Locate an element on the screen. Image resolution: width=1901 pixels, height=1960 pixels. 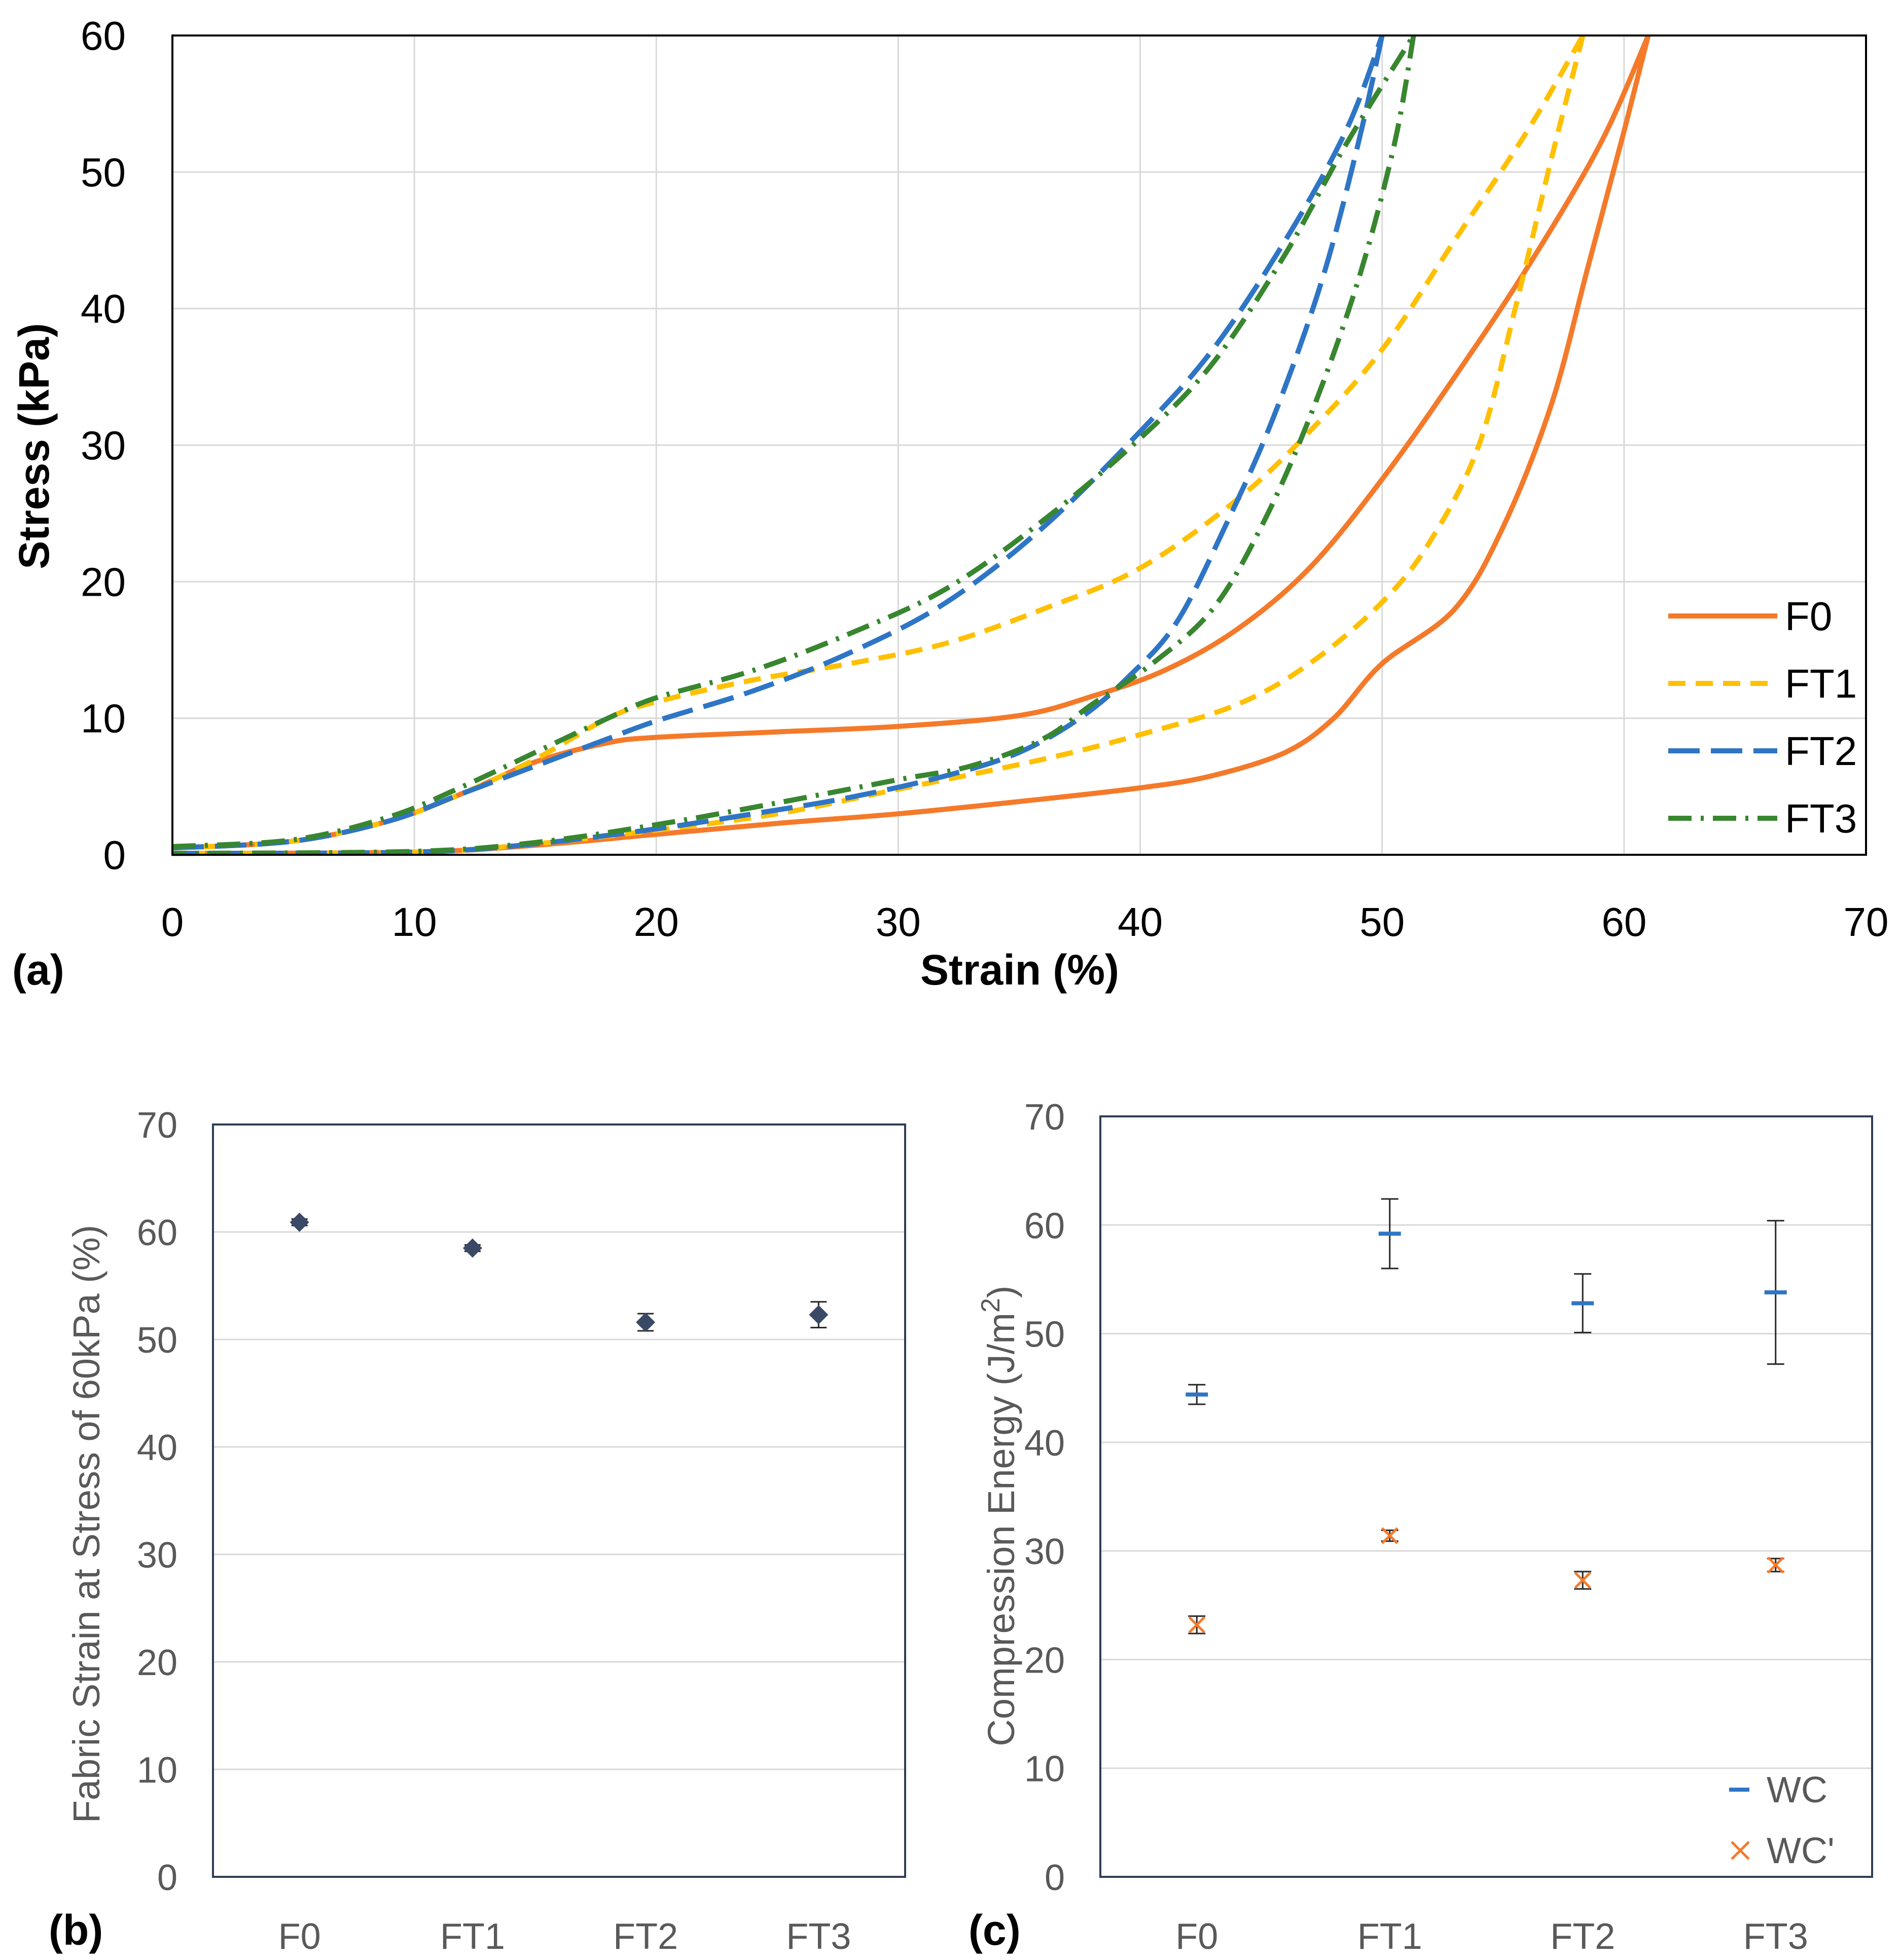
c-point-wcp-ft2 is located at coordinates (1583, 1581).